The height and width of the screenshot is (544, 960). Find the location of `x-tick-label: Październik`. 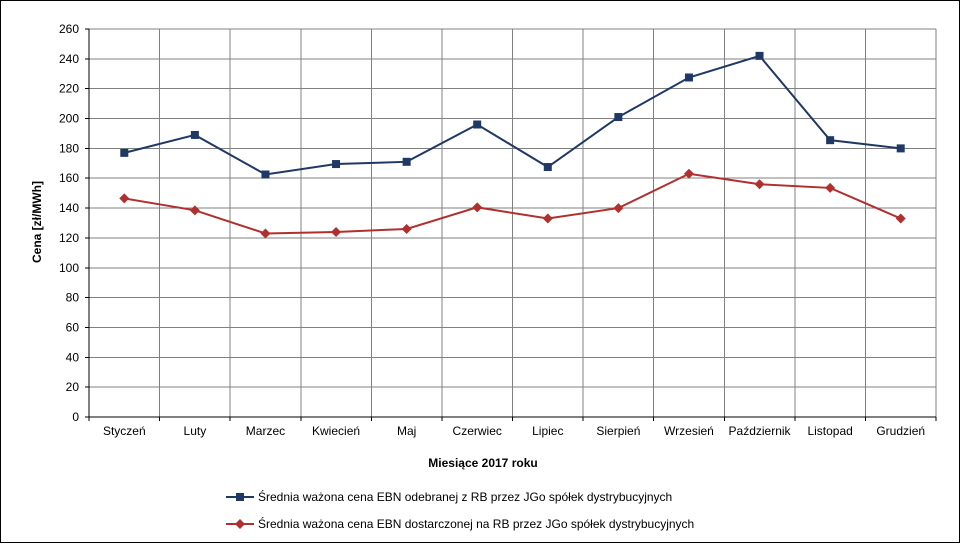

x-tick-label: Październik is located at coordinates (760, 431).